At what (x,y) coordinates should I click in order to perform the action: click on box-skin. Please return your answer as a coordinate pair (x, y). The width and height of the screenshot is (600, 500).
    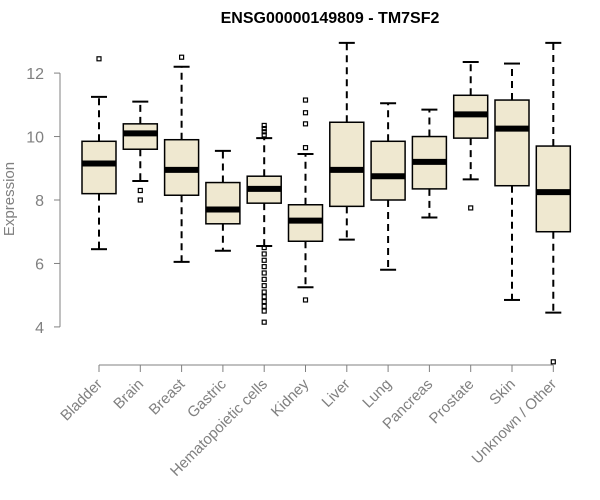
    Looking at the image, I should click on (512, 181).